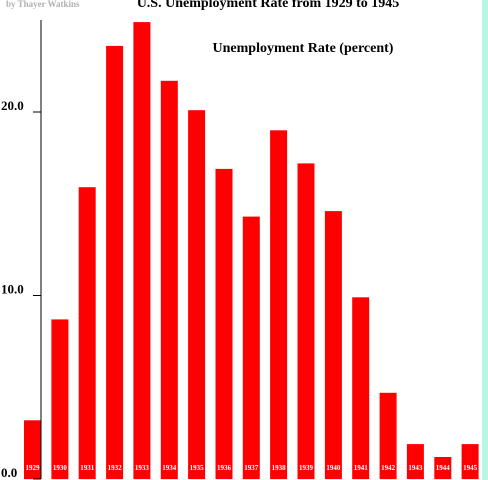  I want to click on bar-label-1932: 1932, so click(115, 468).